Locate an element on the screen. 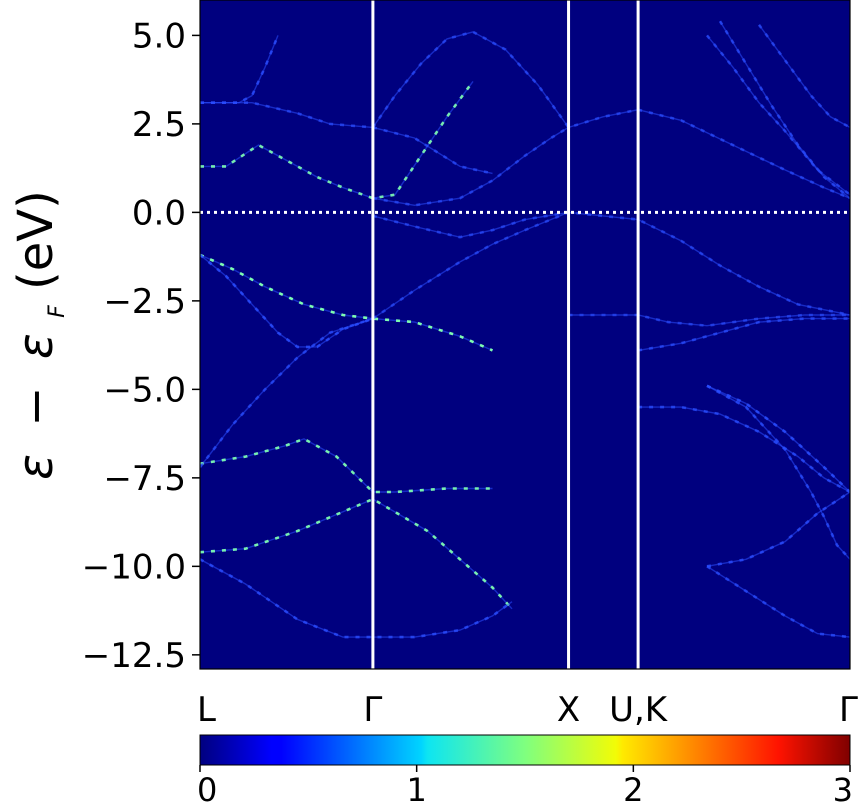  band-18-trace is located at coordinates (778, 529).